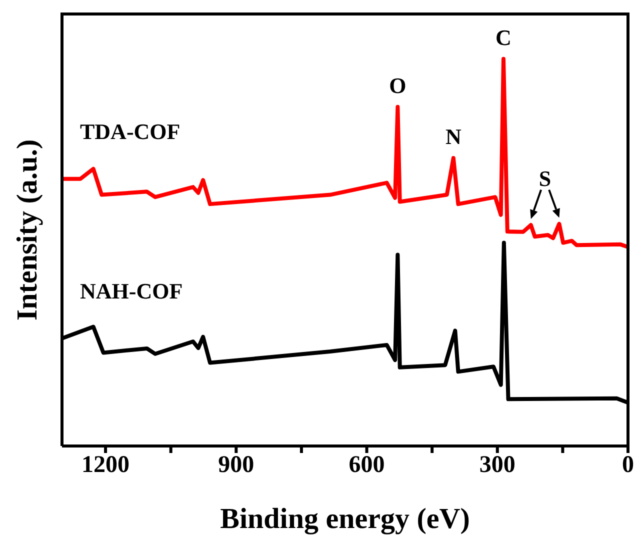  I want to click on series-label: TDA-COF, so click(130, 131).